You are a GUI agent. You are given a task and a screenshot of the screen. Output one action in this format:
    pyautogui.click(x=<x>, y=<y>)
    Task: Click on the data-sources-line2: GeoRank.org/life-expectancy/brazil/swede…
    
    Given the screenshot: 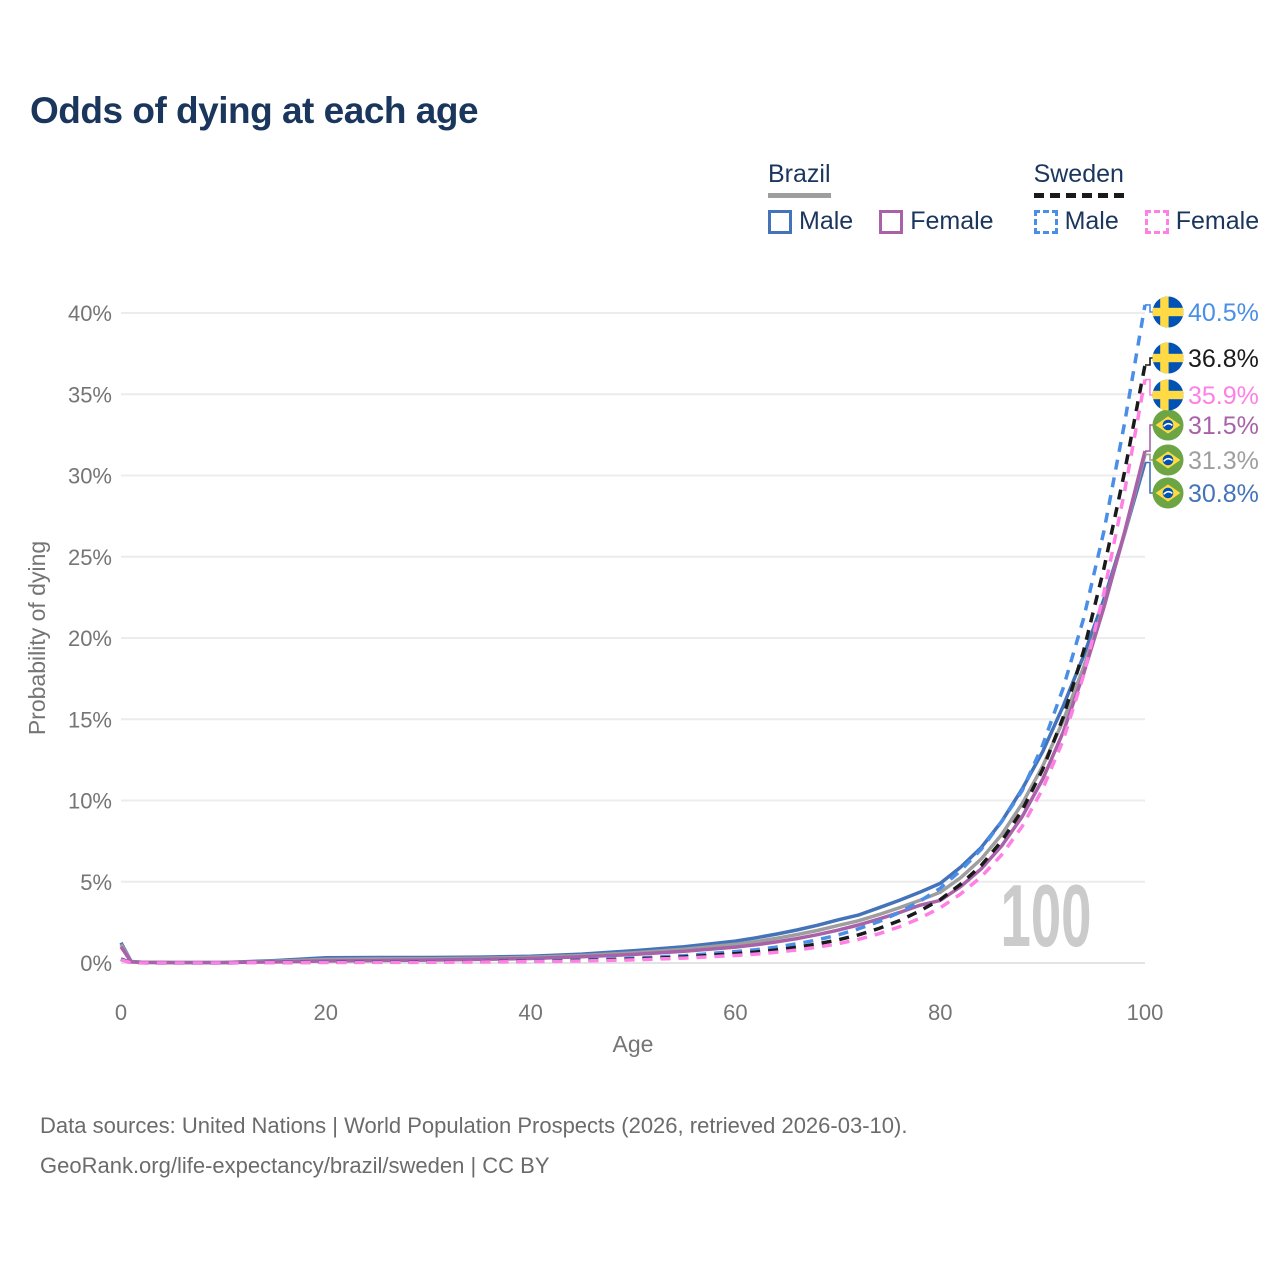 What is the action you would take?
    pyautogui.click(x=295, y=1166)
    